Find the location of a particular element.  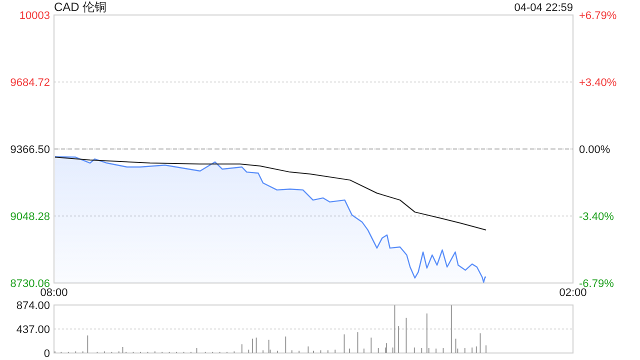

y2-tick-label: 0.00% is located at coordinates (594, 150).